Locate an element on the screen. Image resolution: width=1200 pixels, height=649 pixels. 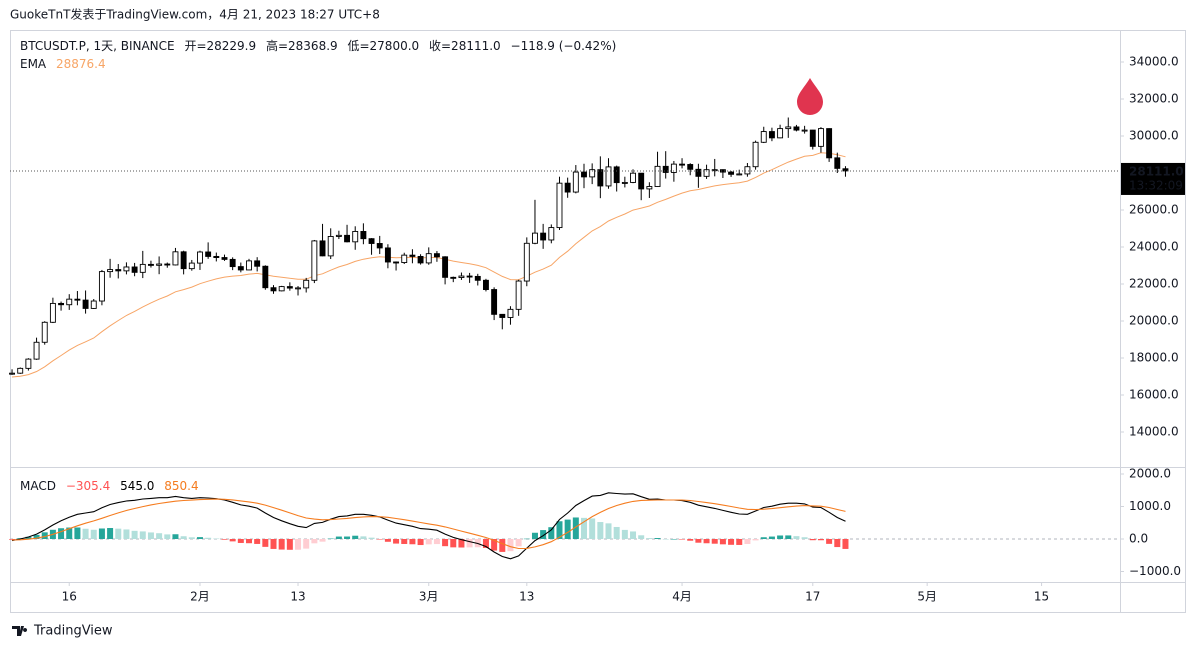
macd-legend: MACD −305.4 545.0 850.4 is located at coordinates (109, 486).